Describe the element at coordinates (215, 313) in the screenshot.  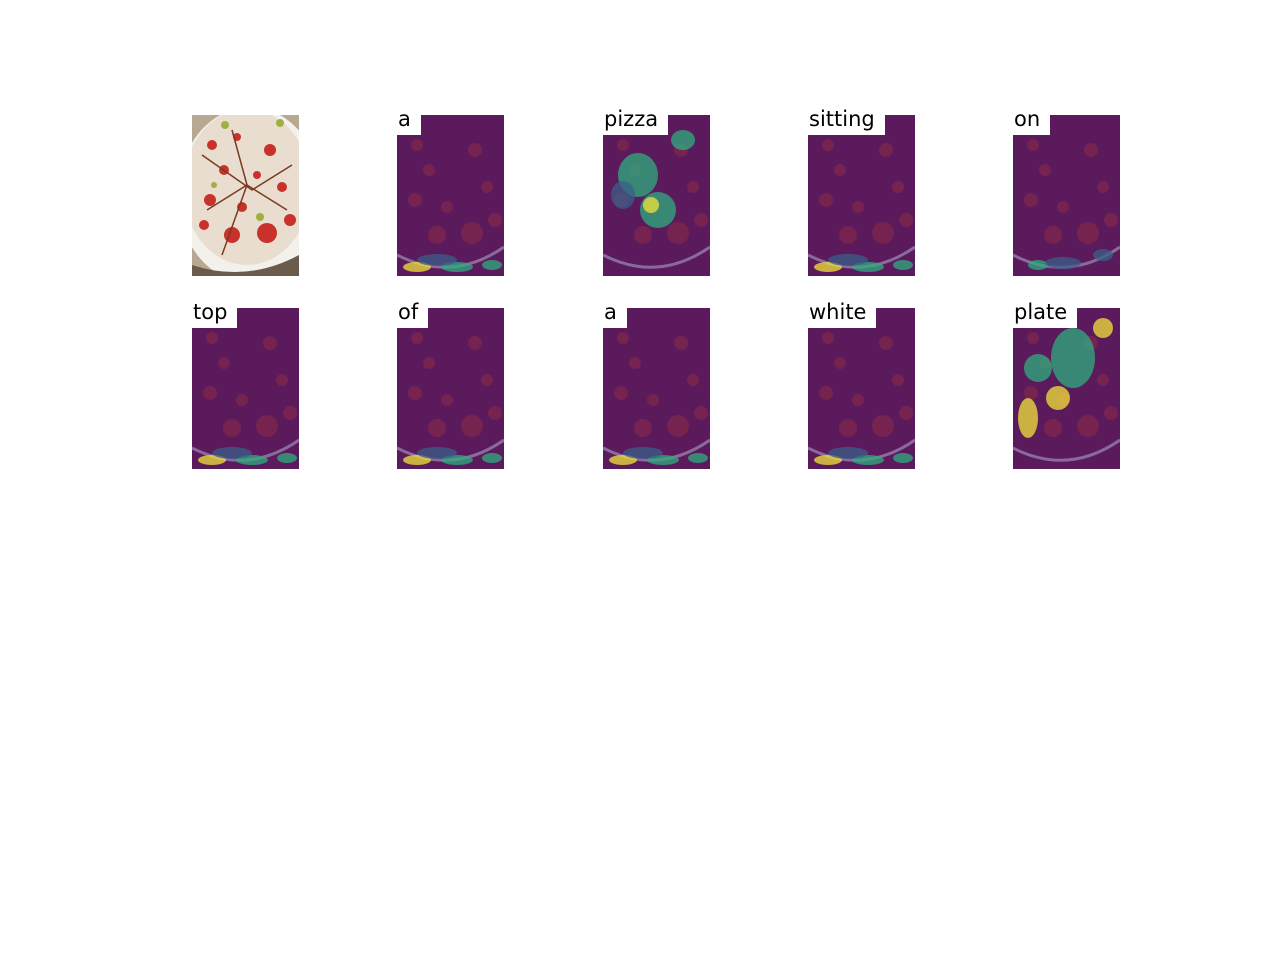
I see `word-label: top` at that location.